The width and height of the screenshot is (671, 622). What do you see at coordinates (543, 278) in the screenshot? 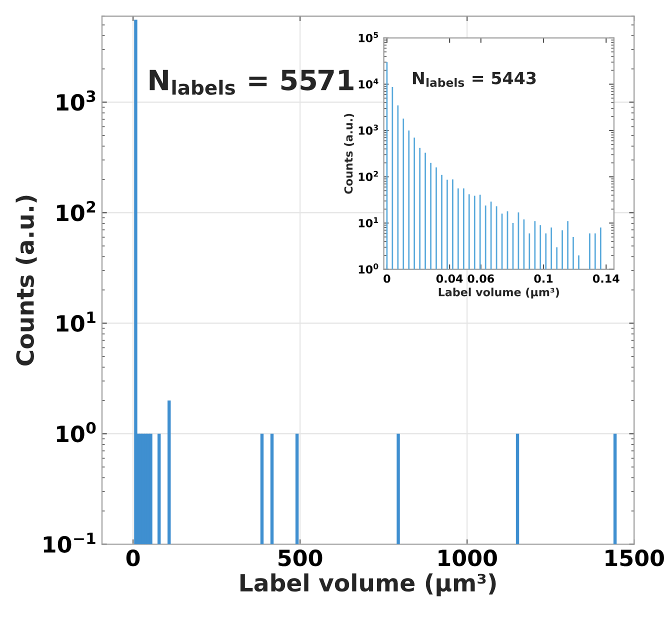
I see `x-tick-label: 0.1` at bounding box center [543, 278].